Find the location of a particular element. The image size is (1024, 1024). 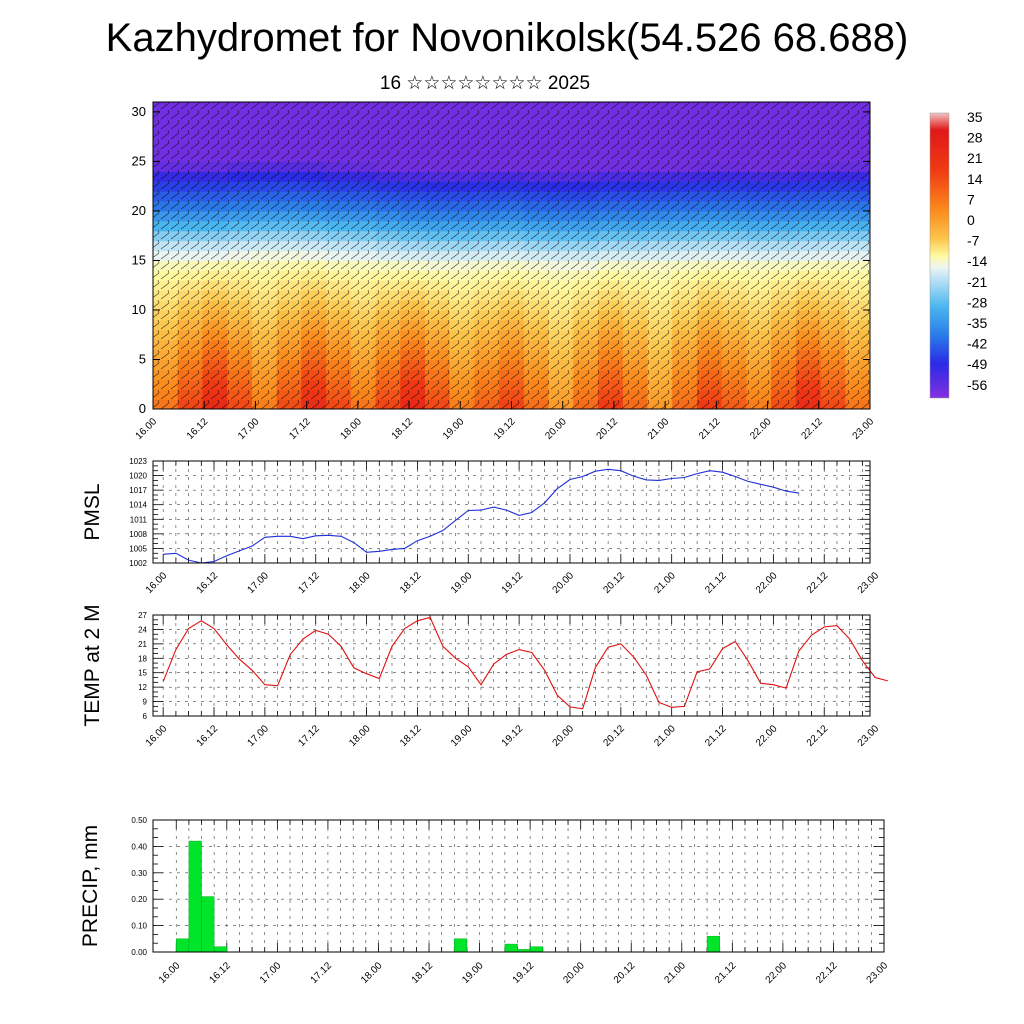

y-tick-label: 0.30 is located at coordinates (139, 873).